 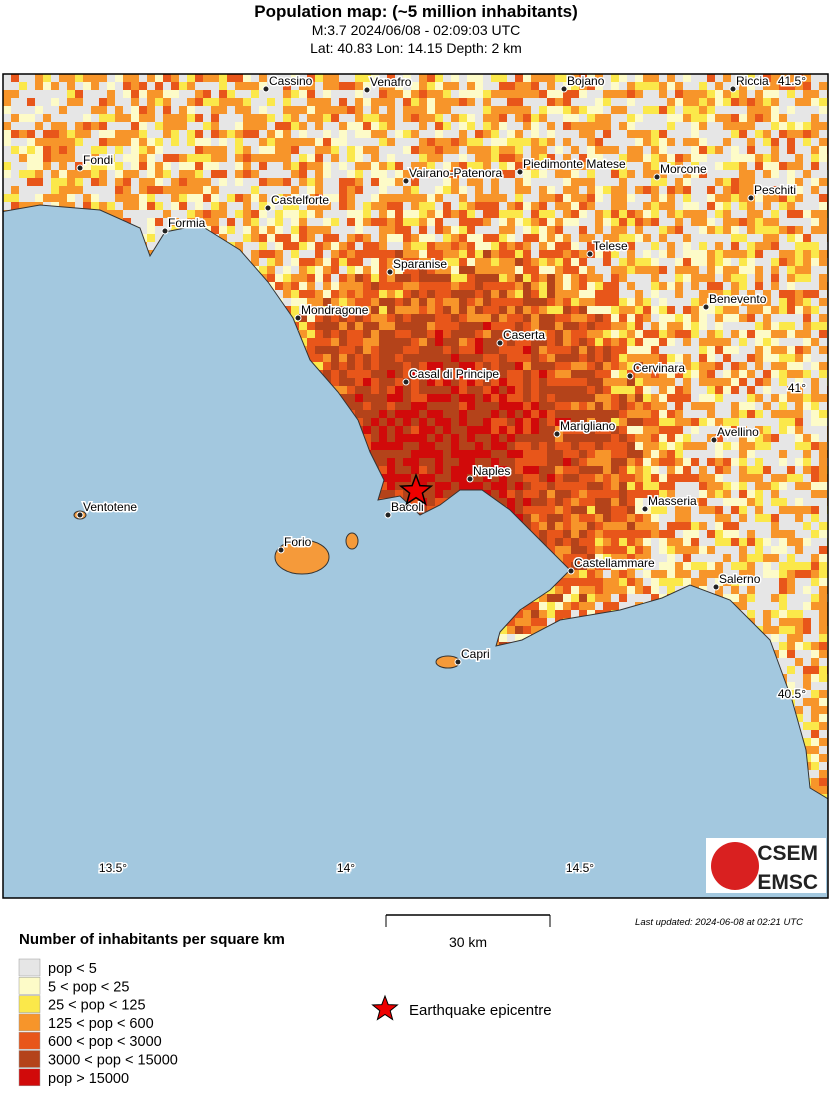 What do you see at coordinates (416, 48) in the screenshot?
I see `subtitle: Lat: 40.83 Lon: 14.15 Depth: 2 km` at bounding box center [416, 48].